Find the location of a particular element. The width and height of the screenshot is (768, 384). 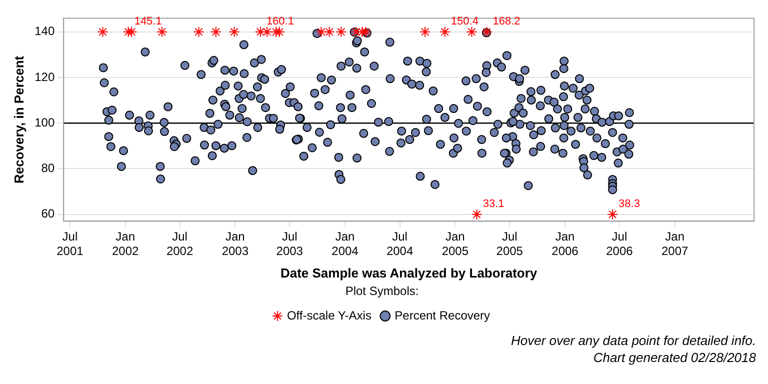

x-tick-label: Jul 2001 is located at coordinates (70, 244).